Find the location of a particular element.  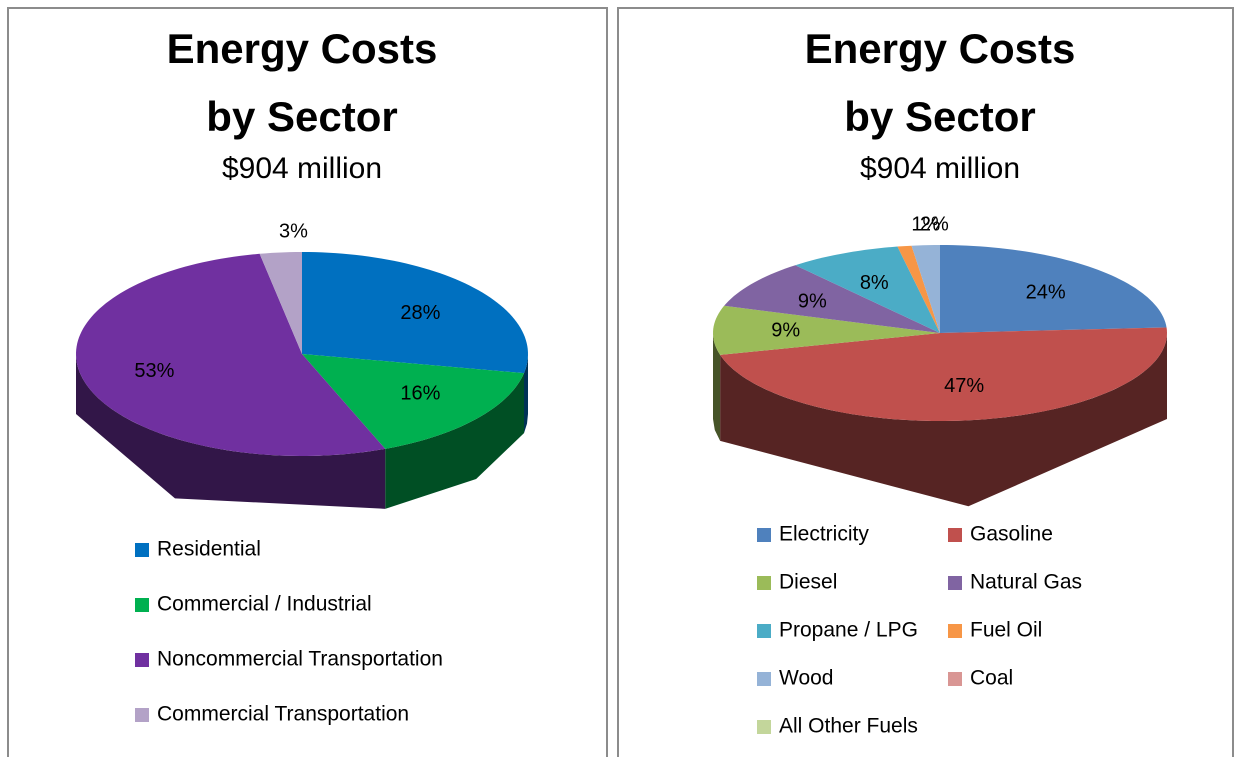

legend-label: Propane / LPG is located at coordinates (848, 630).